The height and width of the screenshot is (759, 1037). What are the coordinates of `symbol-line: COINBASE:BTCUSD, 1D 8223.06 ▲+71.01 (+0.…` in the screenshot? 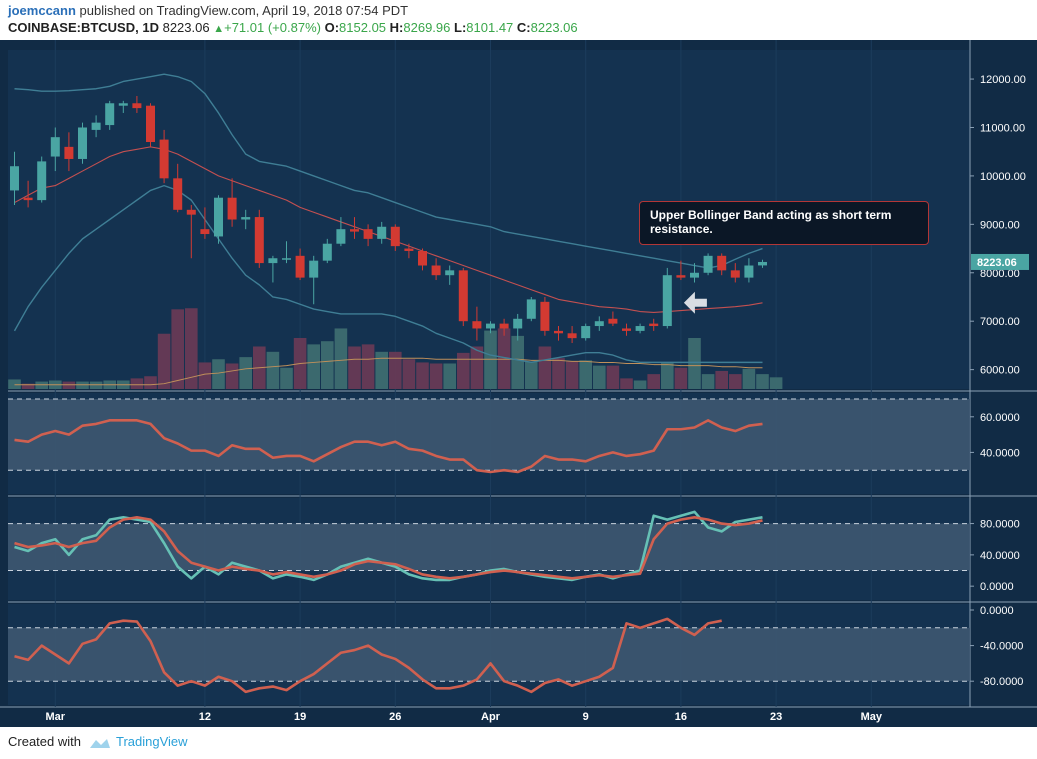 It's located at (293, 27).